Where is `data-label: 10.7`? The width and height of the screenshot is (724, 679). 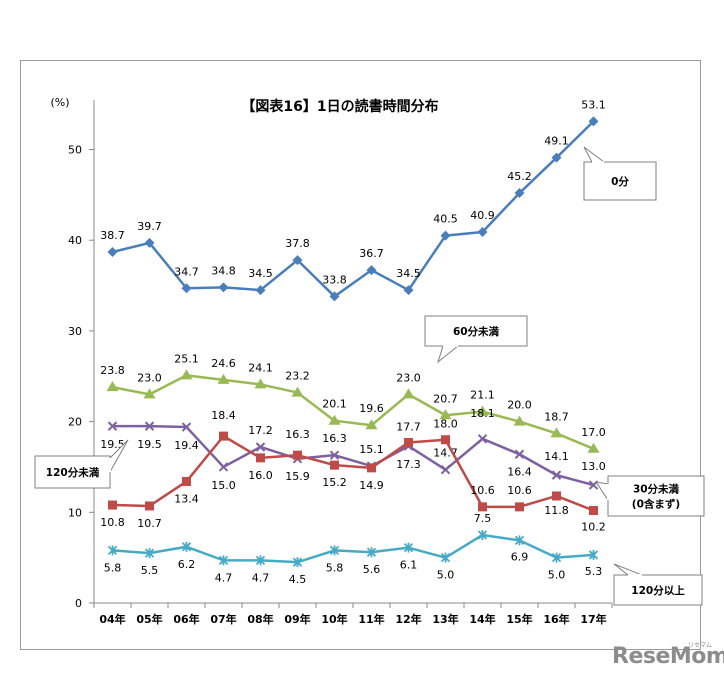
data-label: 10.7 is located at coordinates (149, 523).